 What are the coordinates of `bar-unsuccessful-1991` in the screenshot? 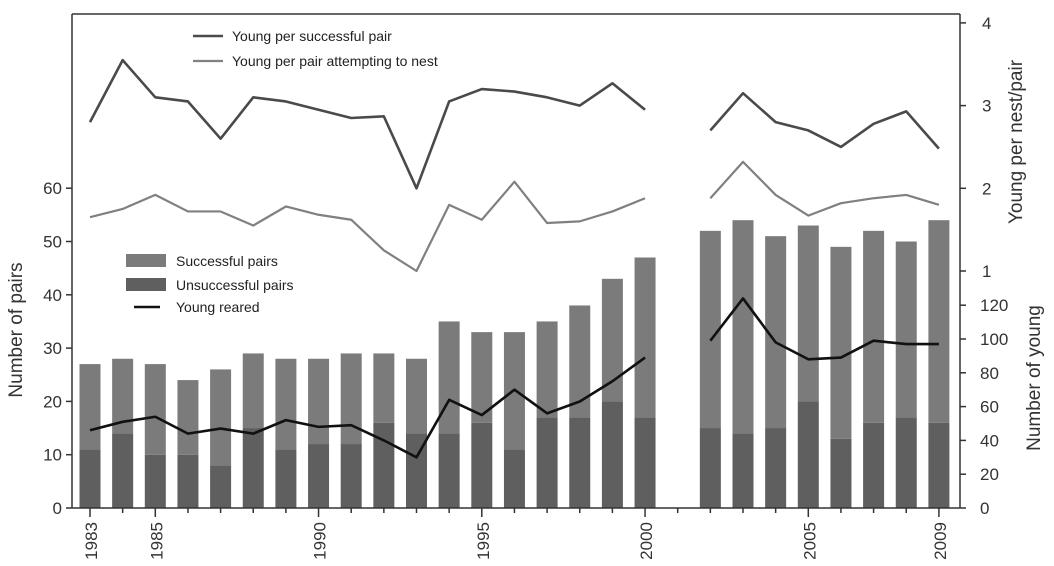 It's located at (351, 476).